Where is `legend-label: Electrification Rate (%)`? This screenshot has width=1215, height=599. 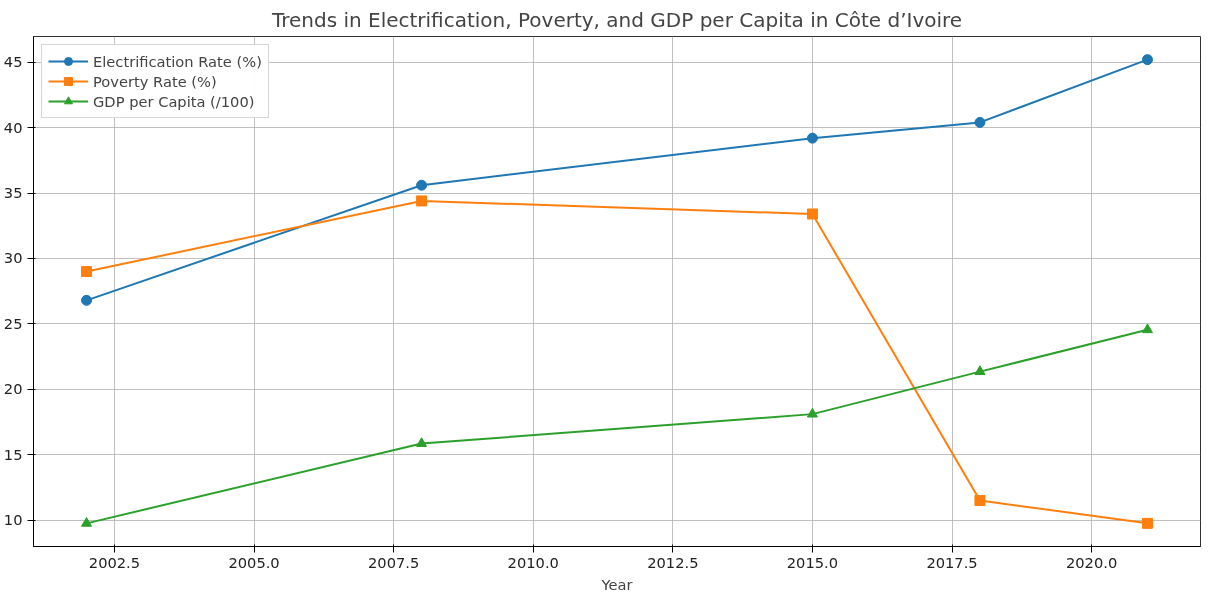
legend-label: Electrification Rate (%) is located at coordinates (177, 61).